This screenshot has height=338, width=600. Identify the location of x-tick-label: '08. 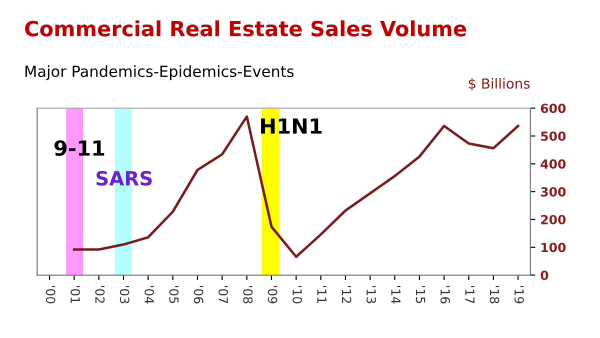
(248, 295).